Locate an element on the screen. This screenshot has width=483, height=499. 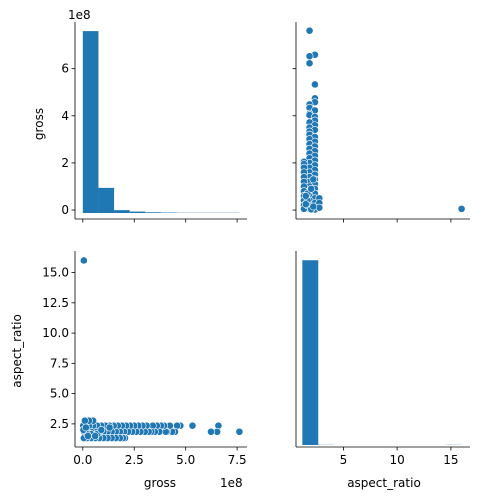
x-axis-title-aspect-ratio: aspect_ratio is located at coordinates (384, 483).